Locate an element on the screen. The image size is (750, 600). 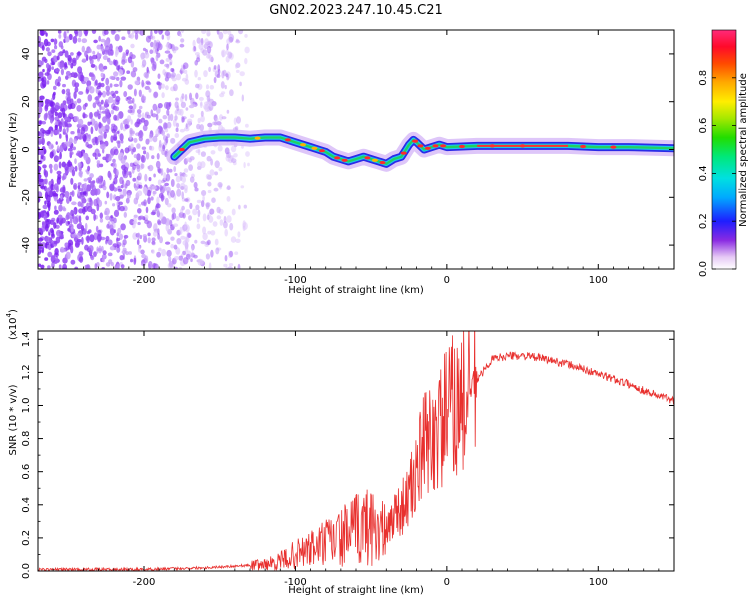
trace-peak is located at coordinates (382, 163).